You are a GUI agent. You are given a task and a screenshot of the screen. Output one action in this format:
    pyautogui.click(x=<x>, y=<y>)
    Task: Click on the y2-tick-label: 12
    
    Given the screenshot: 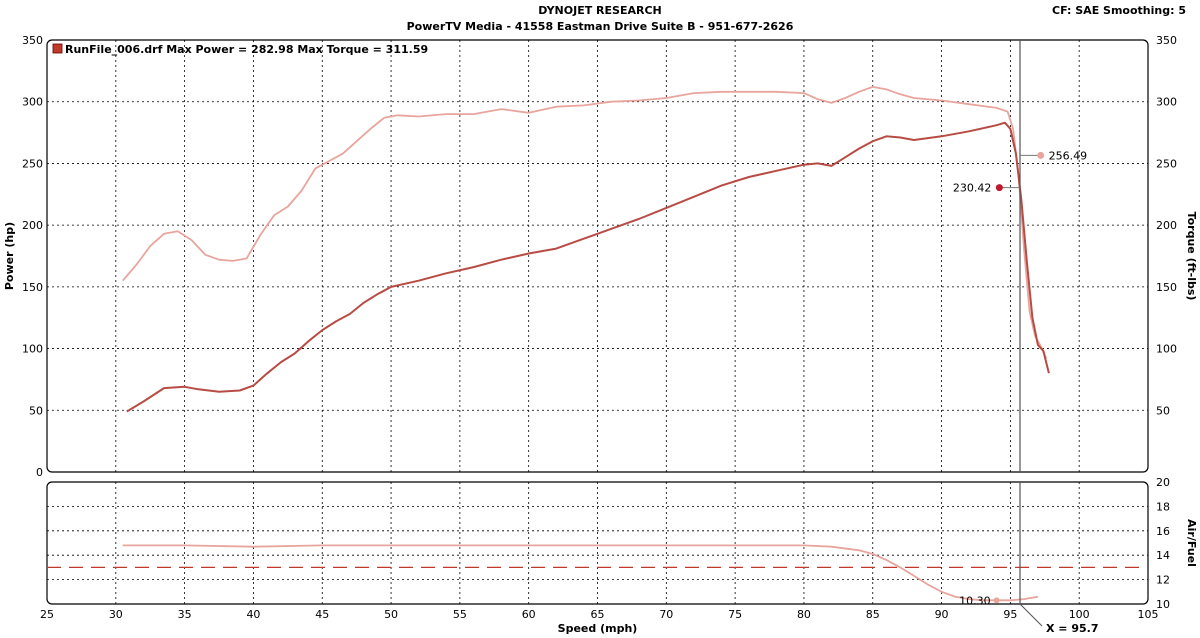 What is the action you would take?
    pyautogui.click(x=1163, y=580)
    